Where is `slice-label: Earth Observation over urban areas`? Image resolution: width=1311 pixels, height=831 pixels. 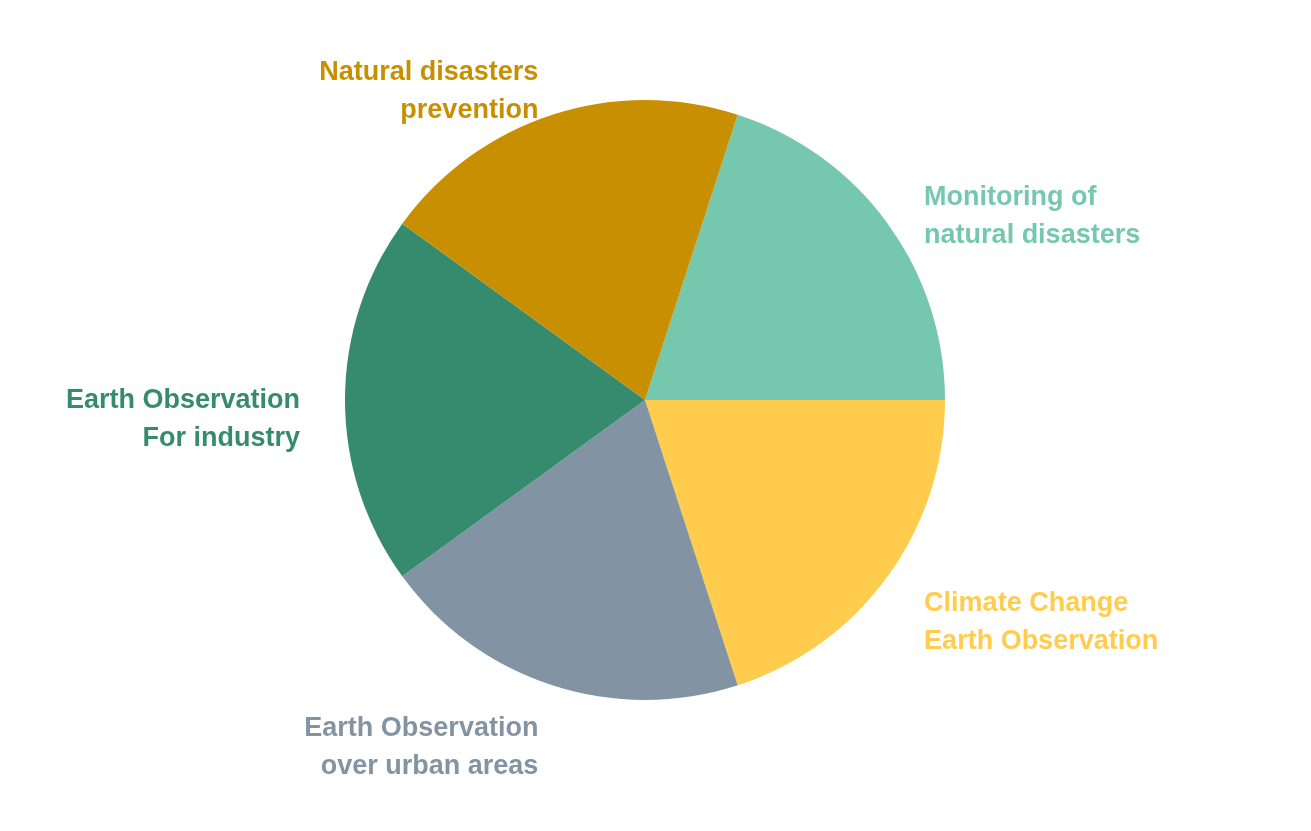
slice-label: Earth Observation over urban areas is located at coordinates (421, 746).